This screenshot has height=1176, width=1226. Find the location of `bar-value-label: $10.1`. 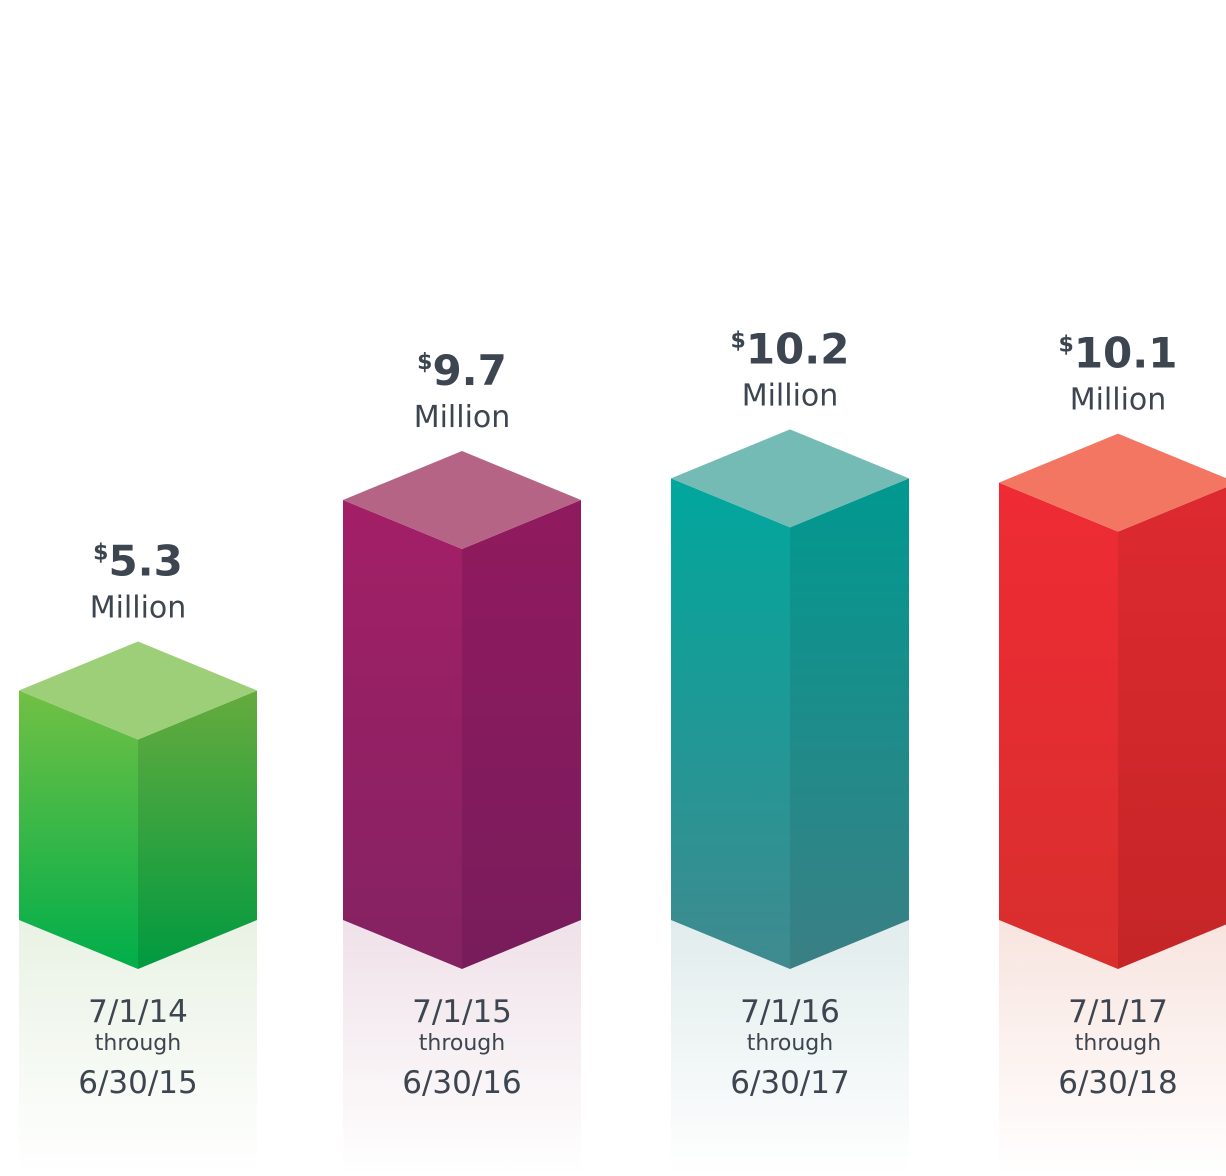

bar-value-label: $10.1 is located at coordinates (1118, 353).